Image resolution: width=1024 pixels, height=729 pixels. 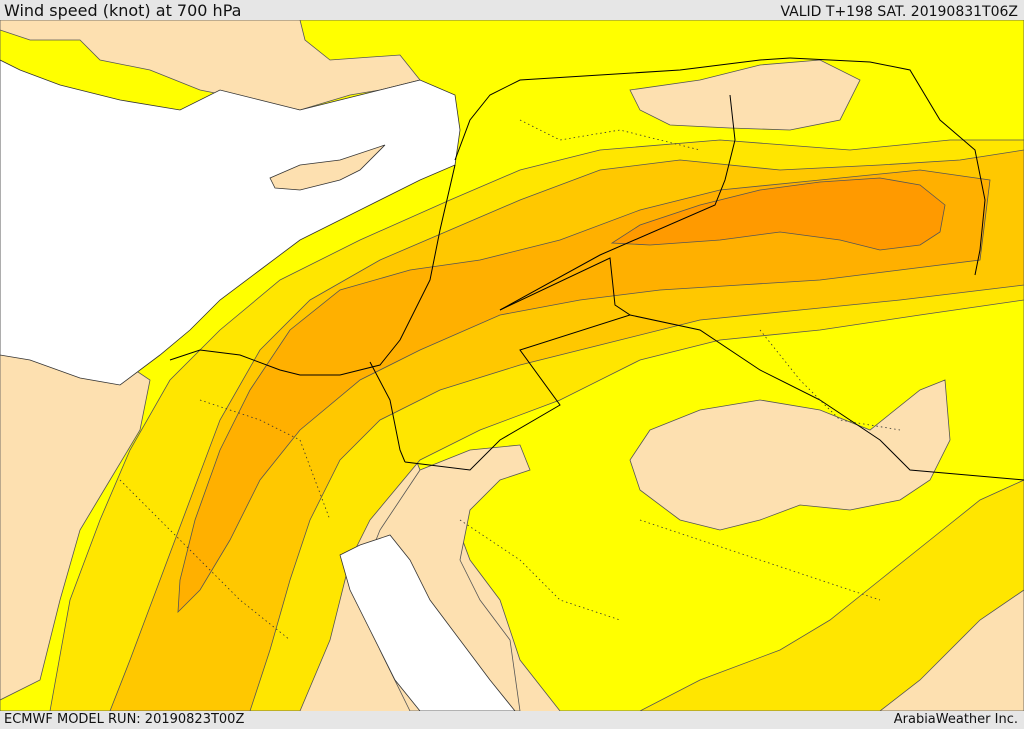 I want to click on border-iraq-iran, so click(x=887, y=166).